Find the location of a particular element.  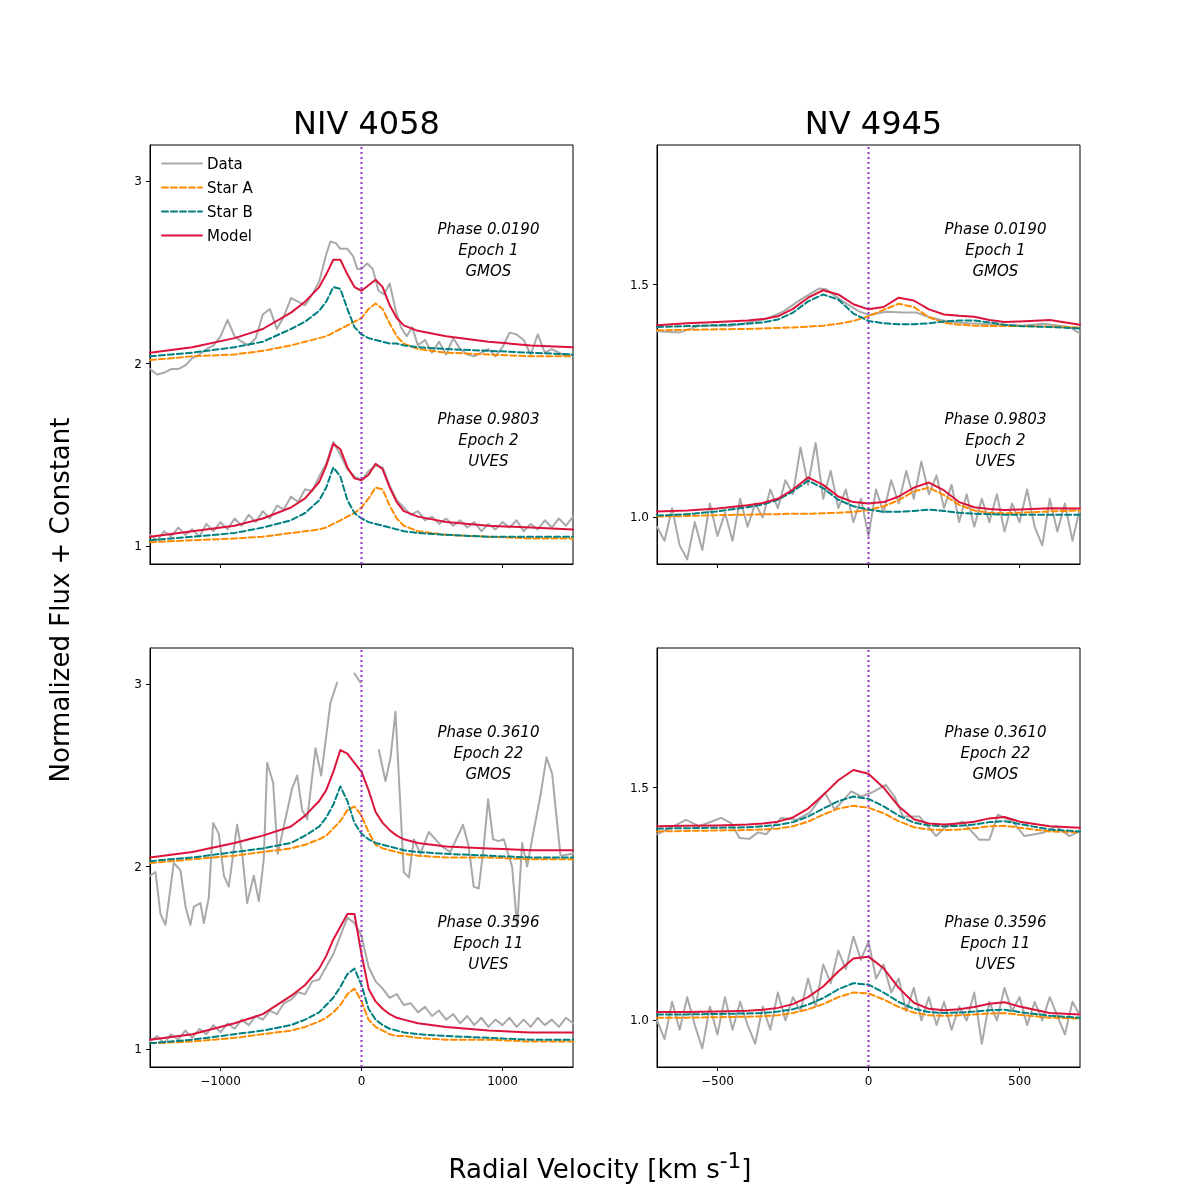

chart-title: NV 4945 is located at coordinates (873, 123).